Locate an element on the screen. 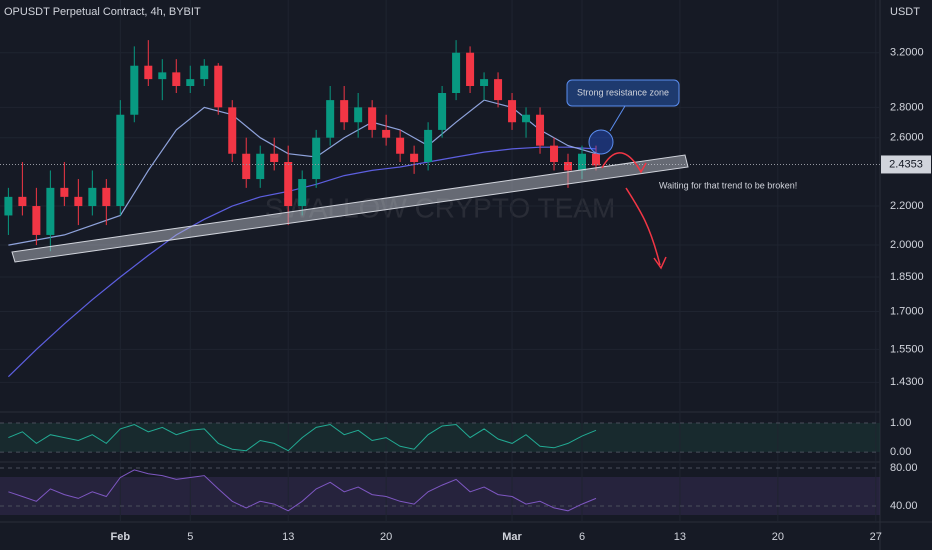 Image resolution: width=932 pixels, height=550 pixels. y-tick-label: 2.8000 is located at coordinates (907, 107).